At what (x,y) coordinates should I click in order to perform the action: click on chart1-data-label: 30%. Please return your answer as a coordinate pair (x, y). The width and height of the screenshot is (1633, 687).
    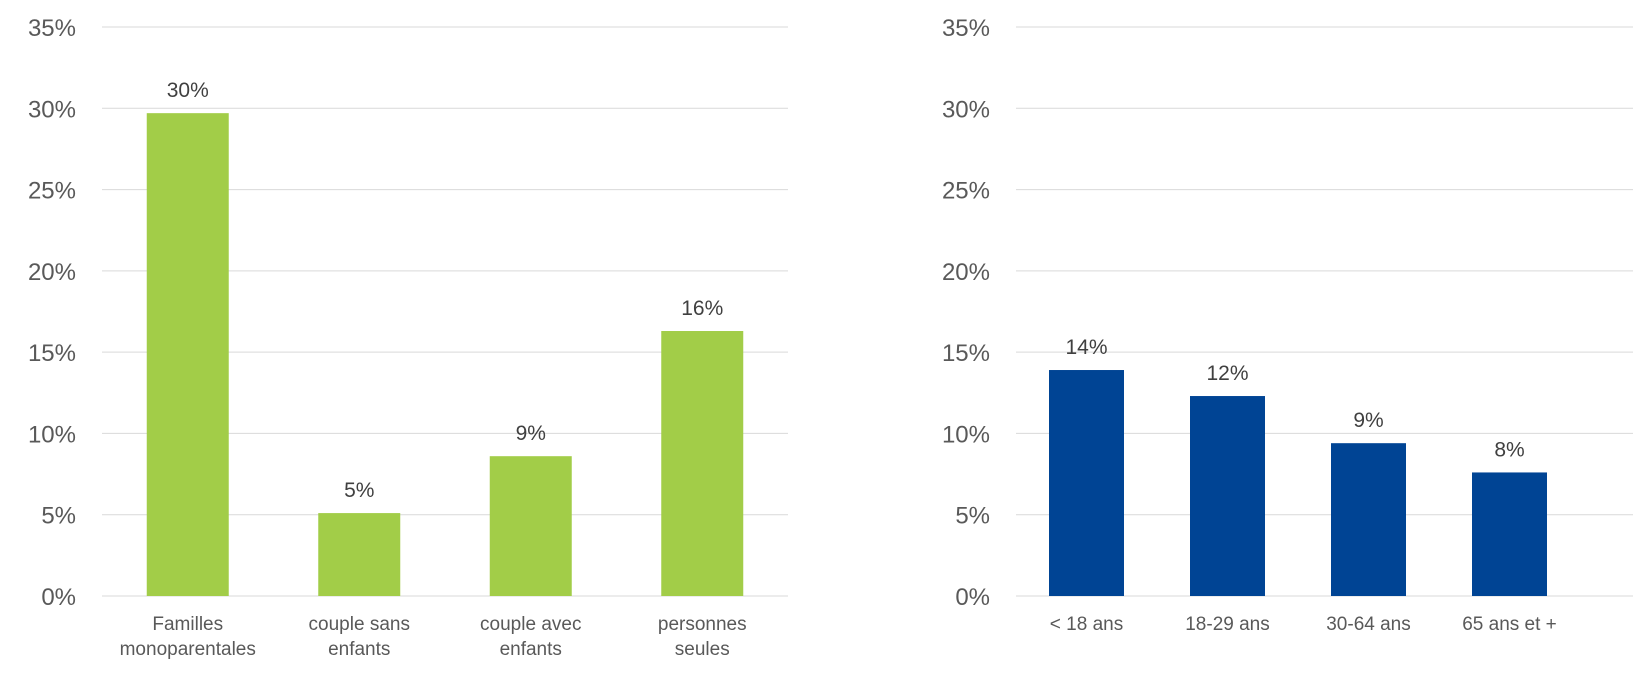
    Looking at the image, I should click on (188, 90).